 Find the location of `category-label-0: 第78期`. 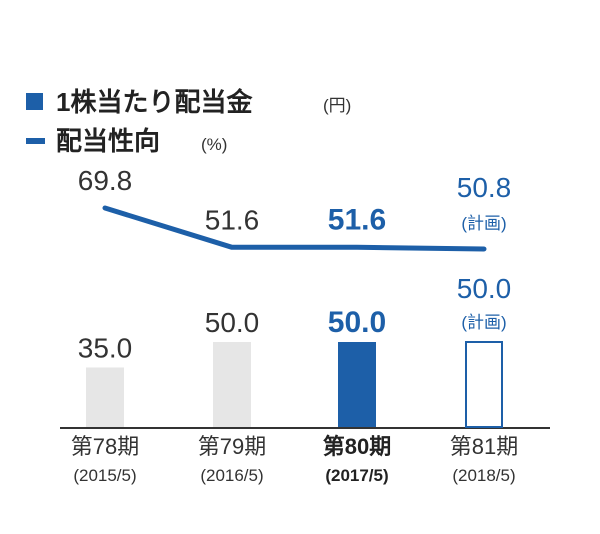

category-label-0: 第78期 is located at coordinates (105, 446).